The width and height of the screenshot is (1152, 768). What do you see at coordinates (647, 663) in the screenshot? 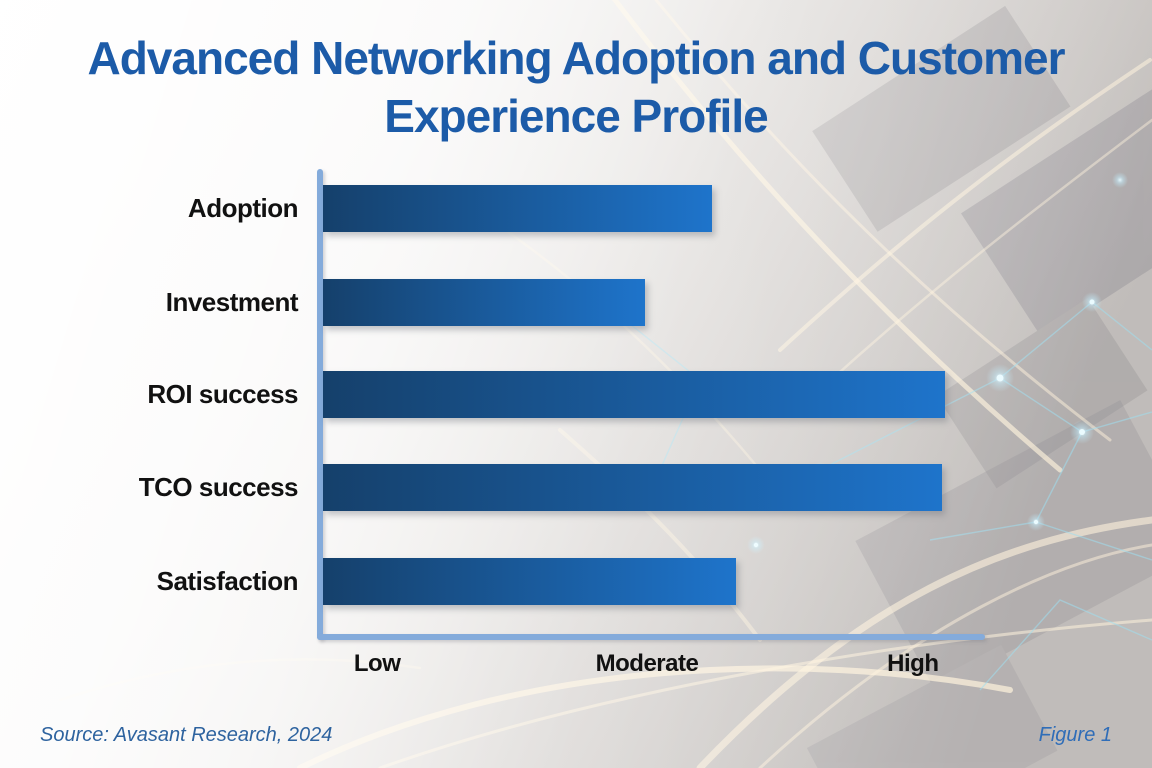
I see `x-tick-moderate: Moderate` at bounding box center [647, 663].